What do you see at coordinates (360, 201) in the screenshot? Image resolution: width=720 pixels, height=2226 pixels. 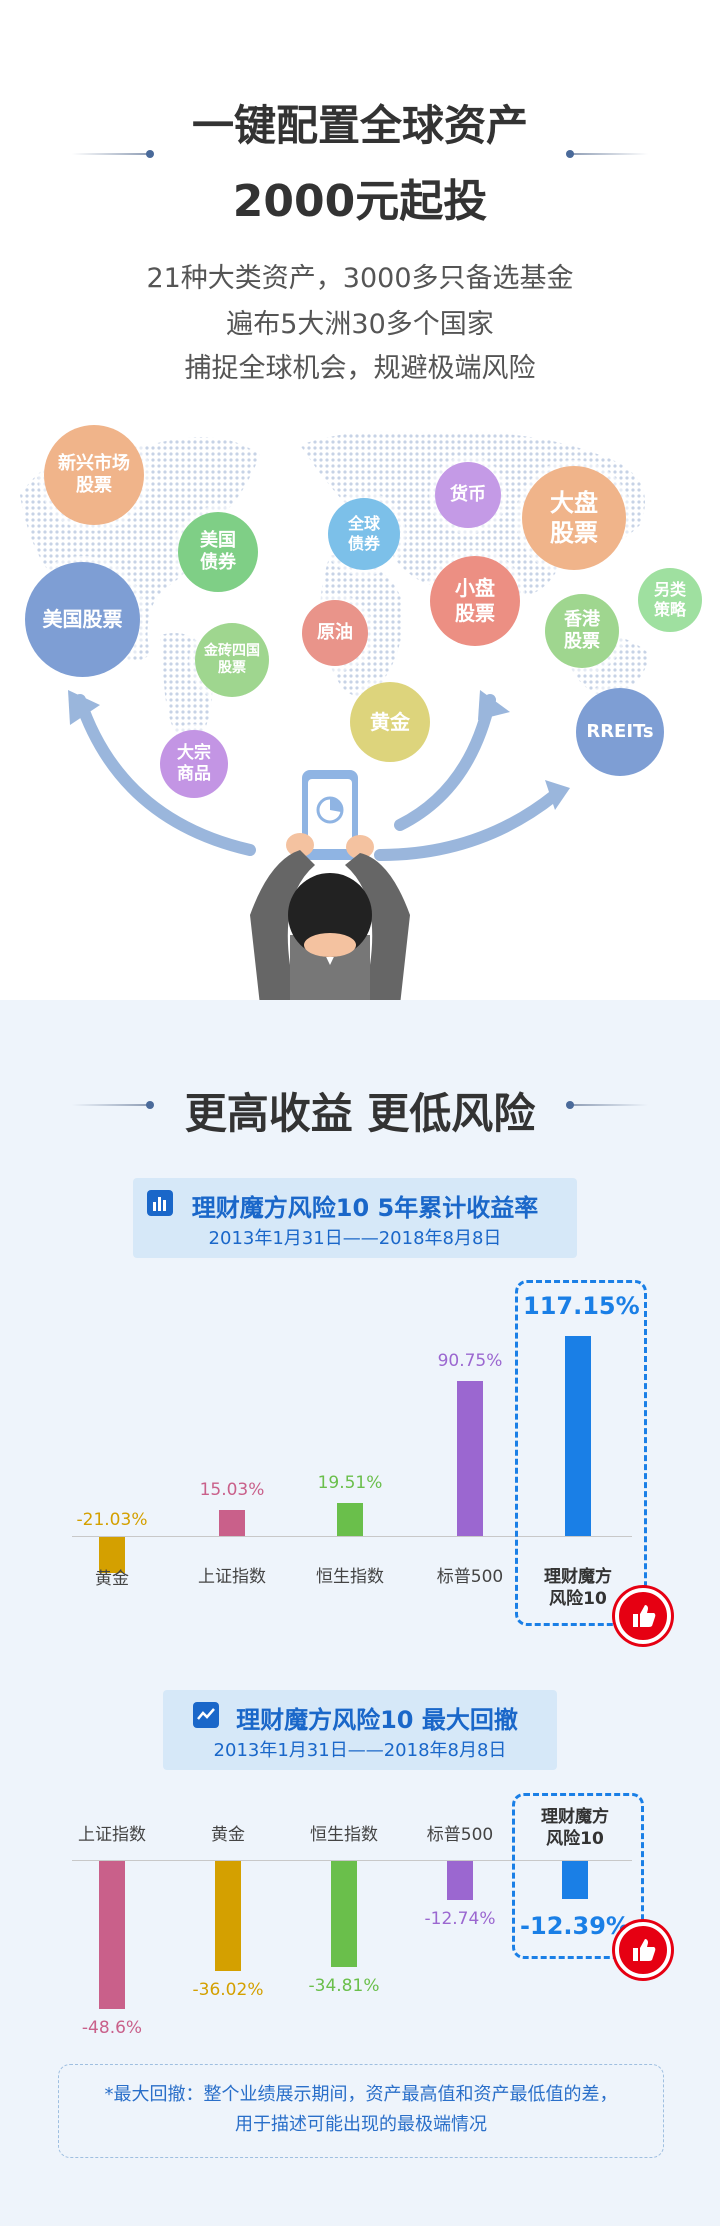 I see `main-subtitle-amount: 2000元起投` at bounding box center [360, 201].